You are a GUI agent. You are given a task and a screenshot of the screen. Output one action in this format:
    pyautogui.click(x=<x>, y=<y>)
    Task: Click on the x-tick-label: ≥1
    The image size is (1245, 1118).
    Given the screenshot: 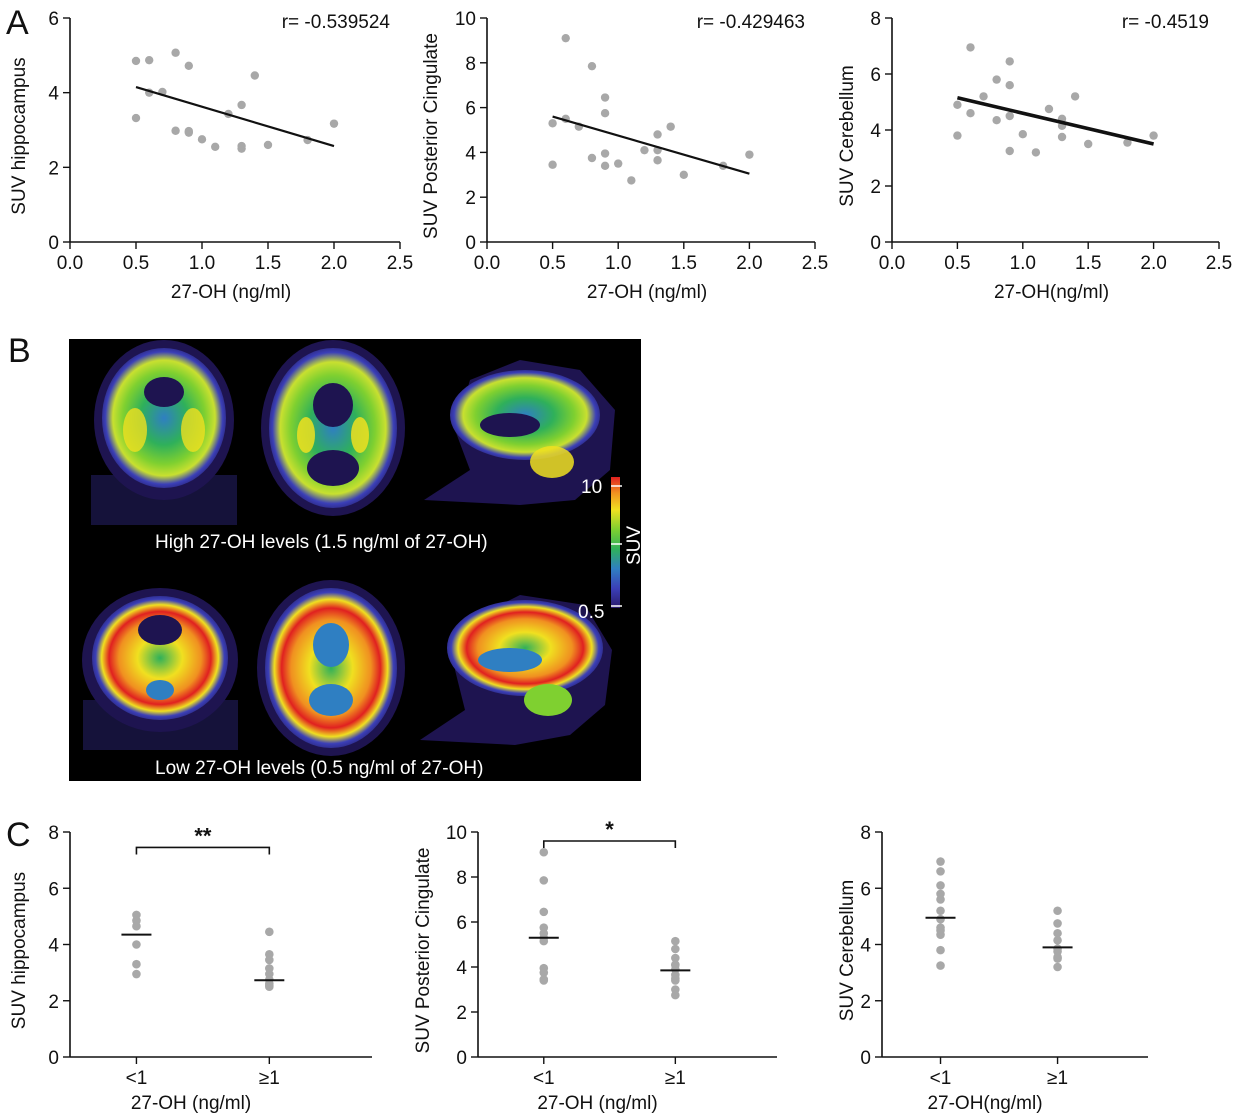 What is the action you would take?
    pyautogui.click(x=1057, y=1078)
    